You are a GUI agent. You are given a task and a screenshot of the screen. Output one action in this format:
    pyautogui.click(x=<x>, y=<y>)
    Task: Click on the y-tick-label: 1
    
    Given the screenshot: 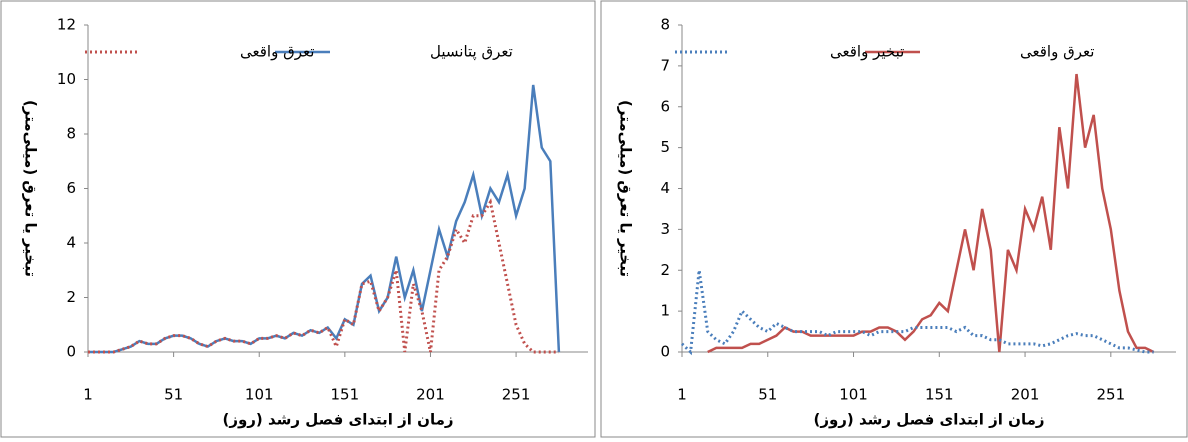 What is the action you would take?
    pyautogui.click(x=665, y=311)
    